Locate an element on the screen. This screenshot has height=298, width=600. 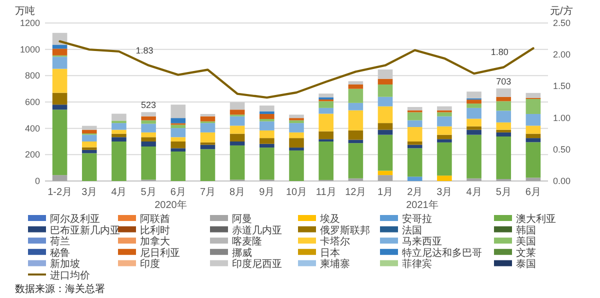
x-tick-label: 4月 is located at coordinates (119, 192).